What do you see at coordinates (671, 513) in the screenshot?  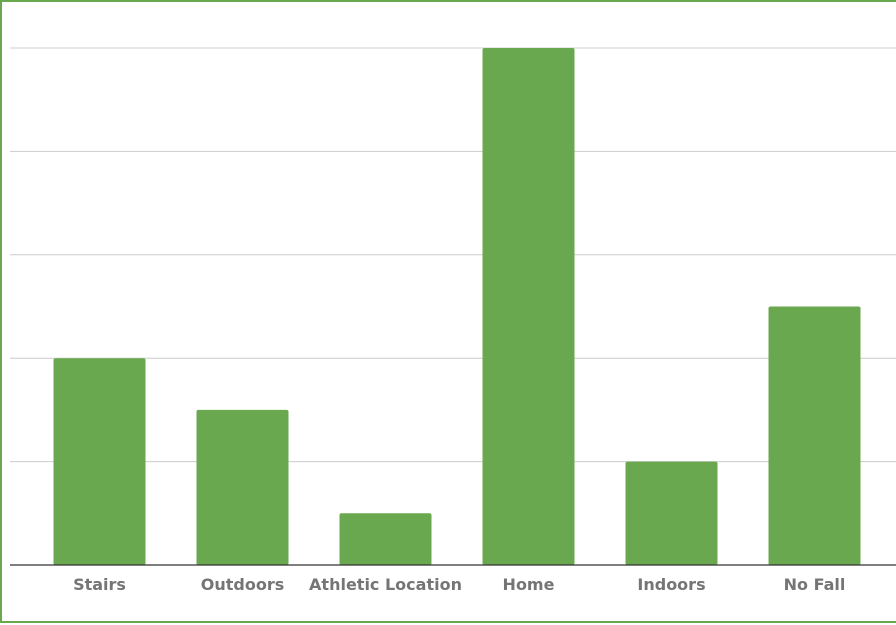 I see `bar-indoors` at bounding box center [671, 513].